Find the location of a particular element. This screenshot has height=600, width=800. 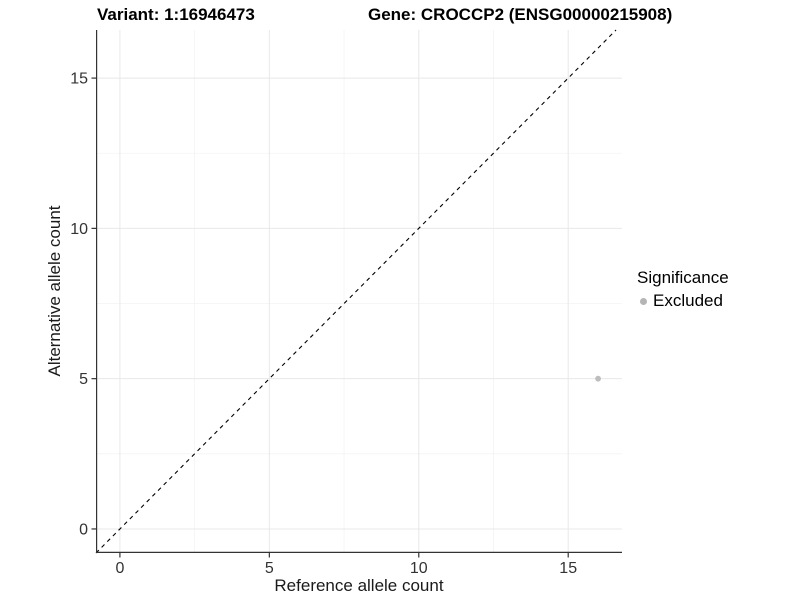

y-axis-title: Alternative allele count is located at coordinates (54, 291).